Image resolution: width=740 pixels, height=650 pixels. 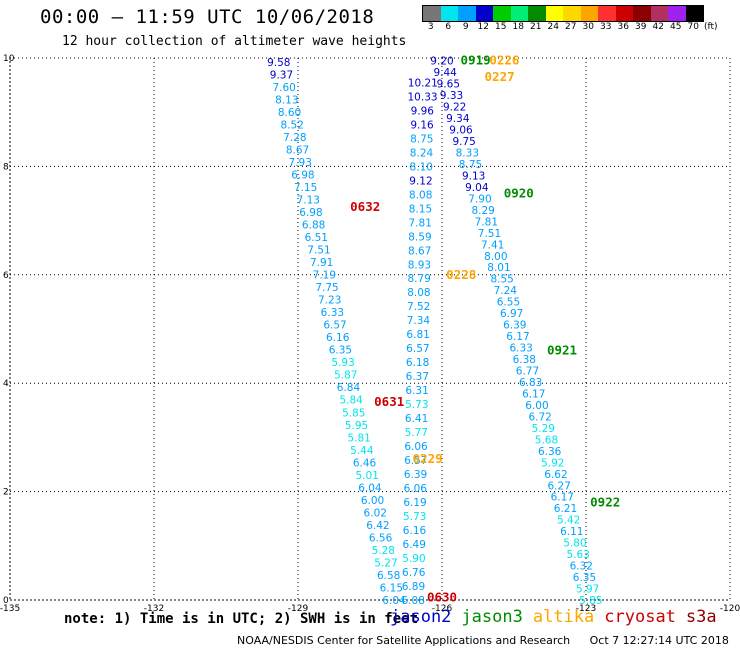 What do you see at coordinates (568, 521) in the screenshot?
I see `wave-height-value: 5.42` at bounding box center [568, 521].